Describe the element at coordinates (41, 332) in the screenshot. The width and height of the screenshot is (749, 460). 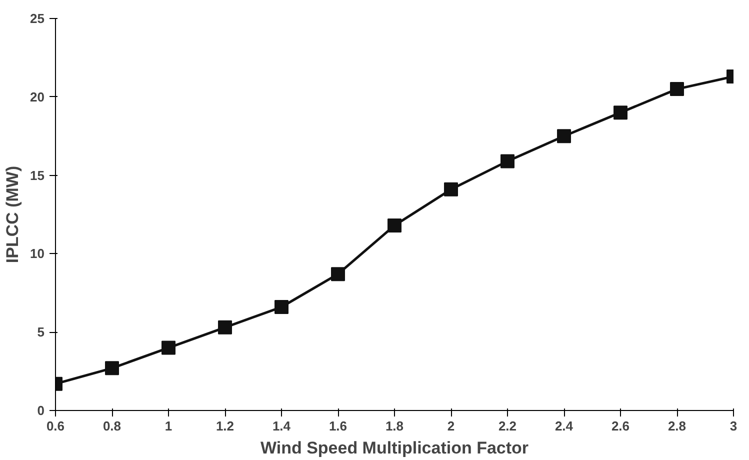
I see `y-tick-label: 5` at that location.